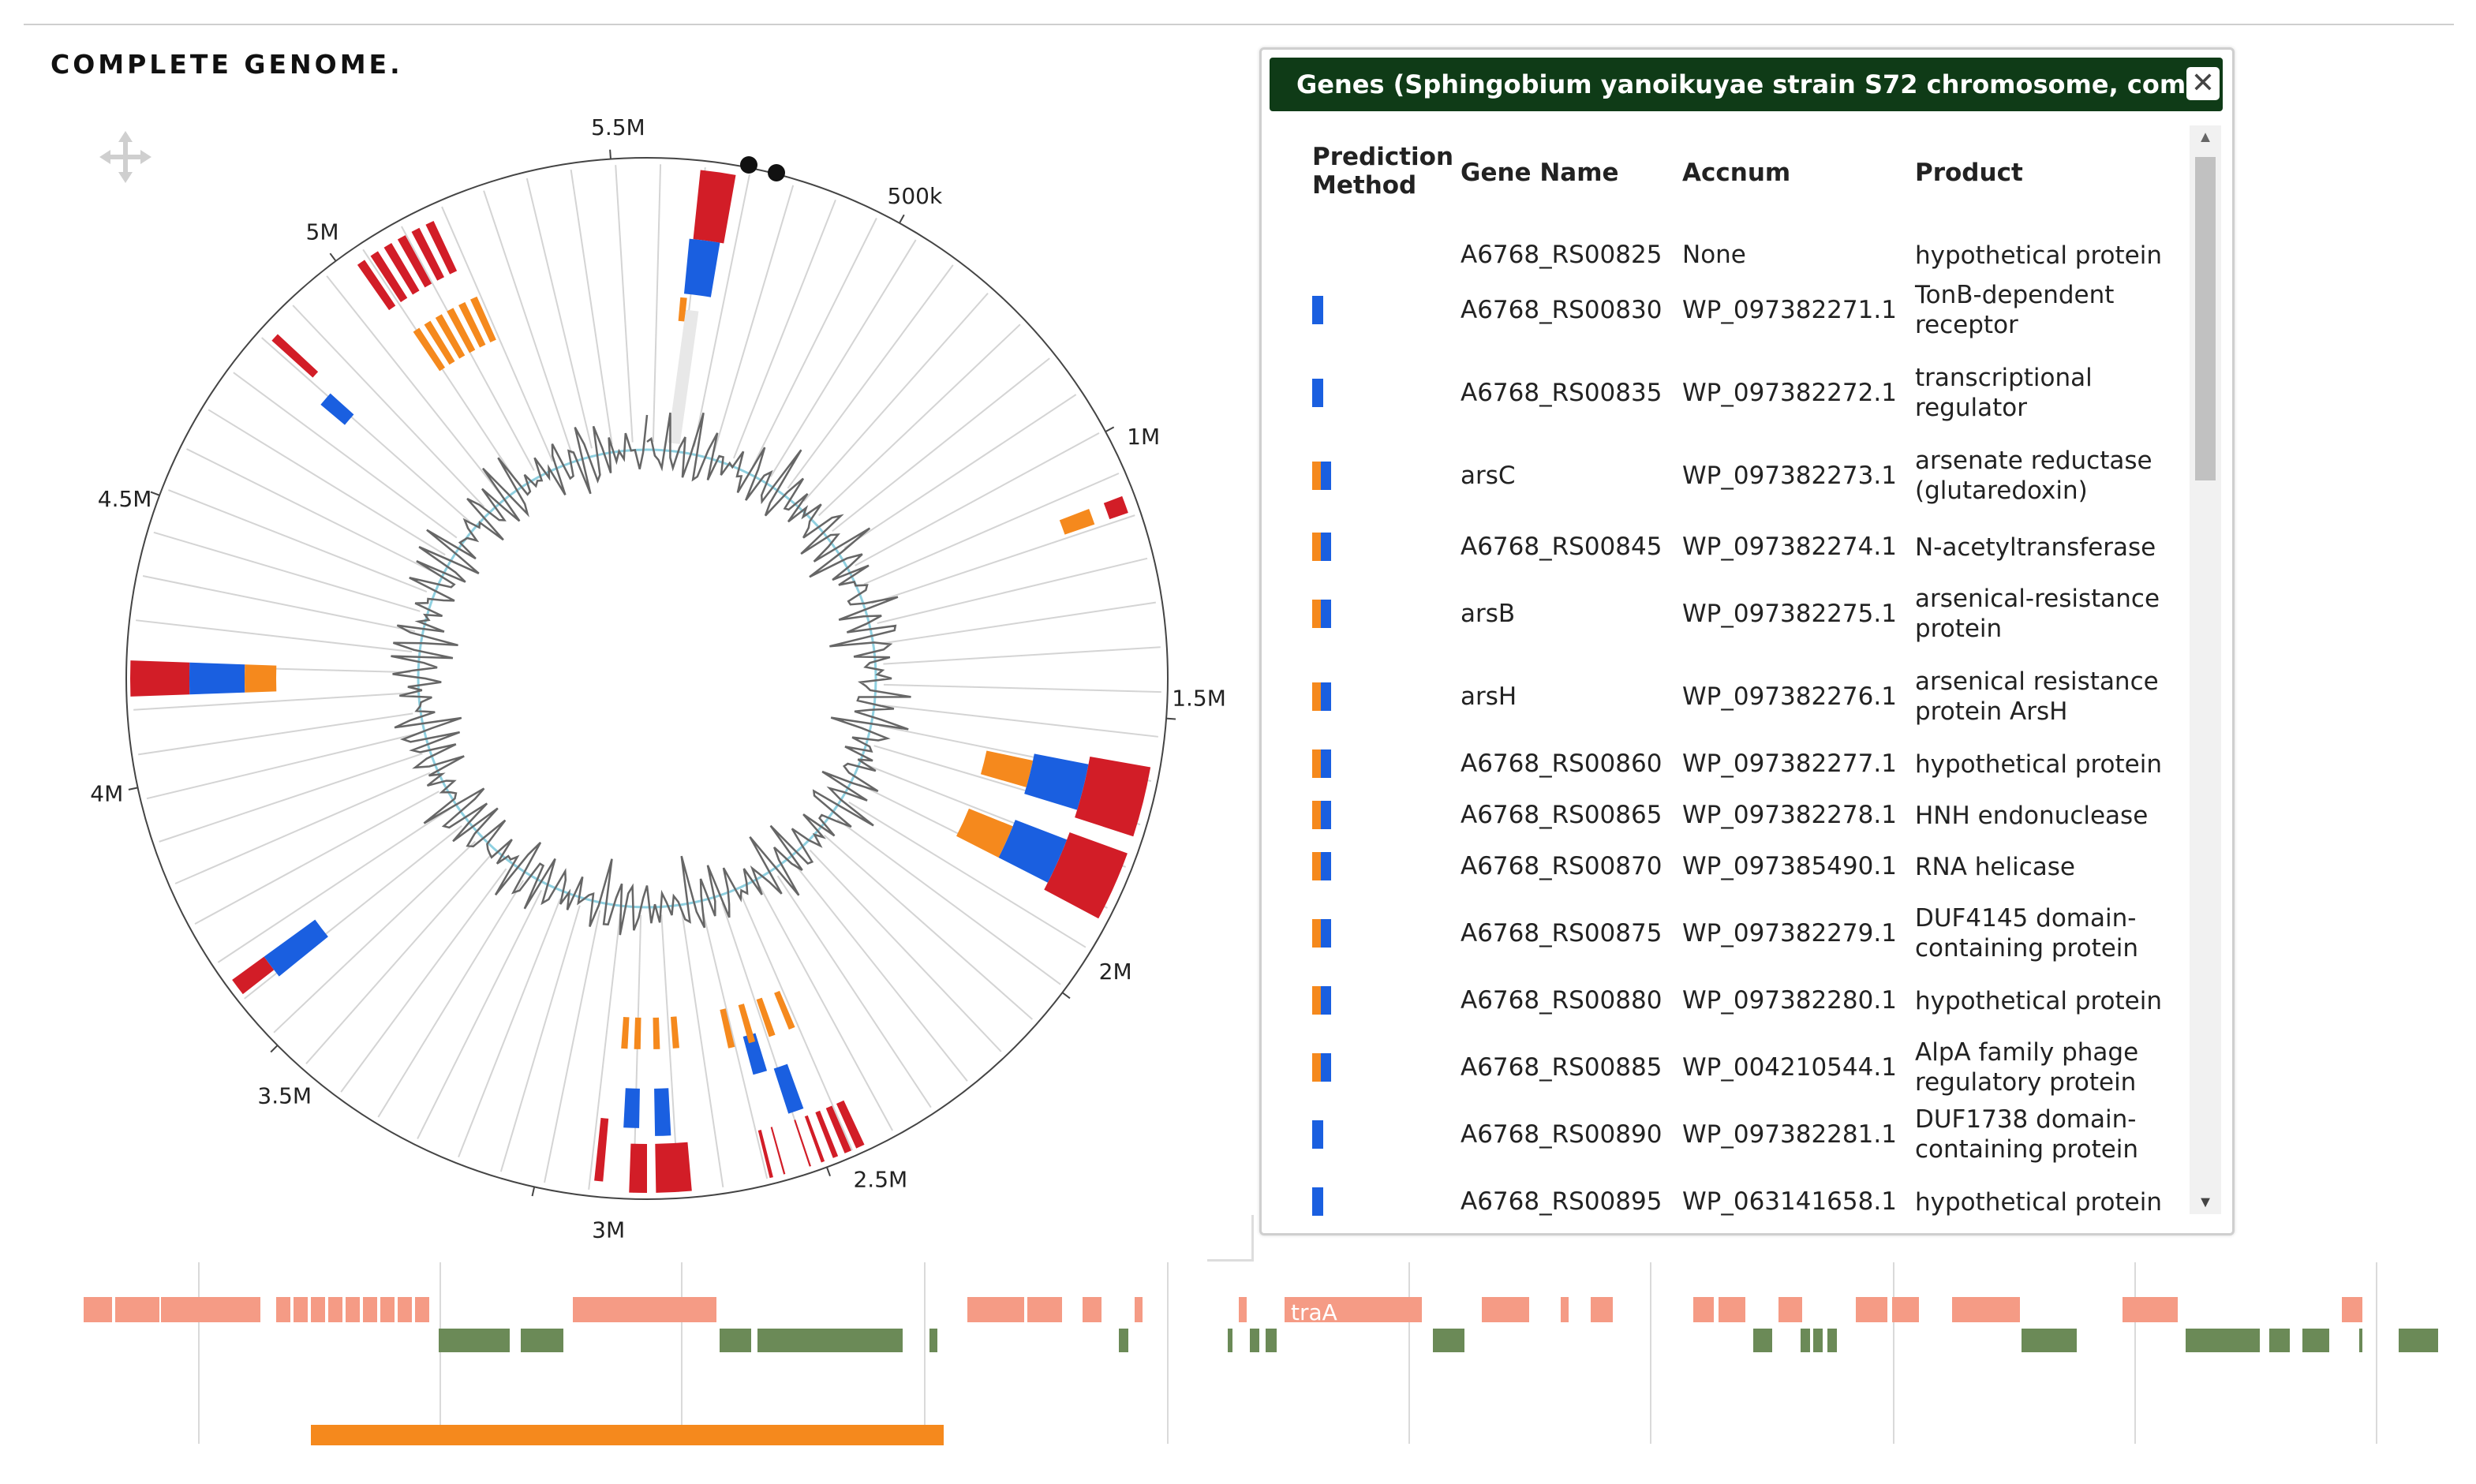 The width and height of the screenshot is (2476, 1484). Describe the element at coordinates (1383, 171) in the screenshot. I see `col-prediction-method: Prediction Method` at that location.